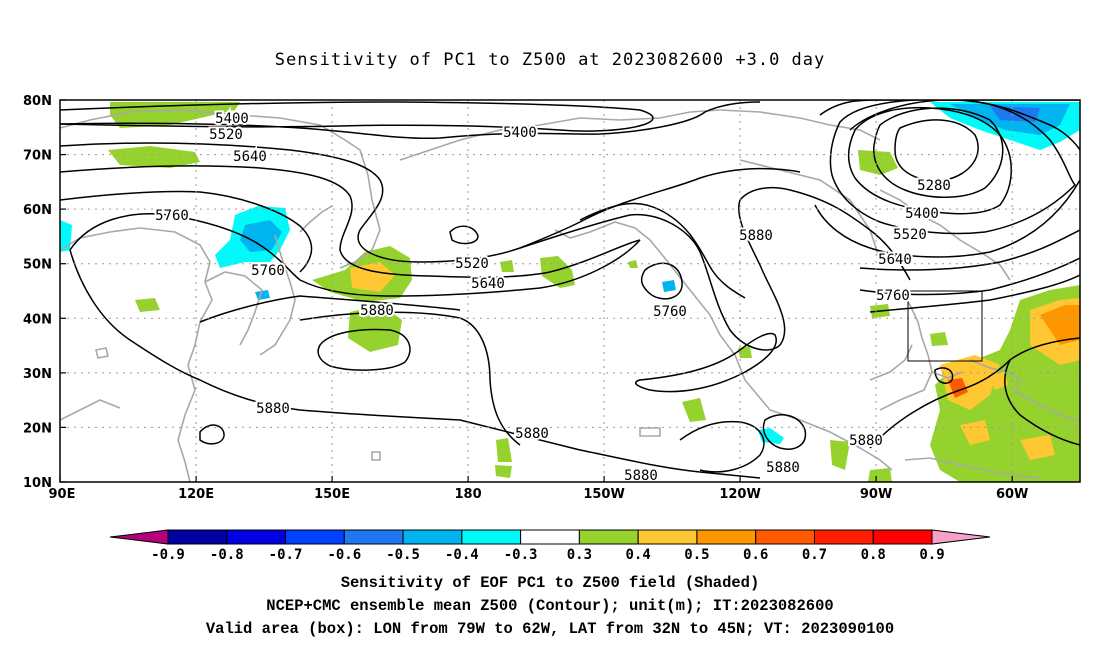 The width and height of the screenshot is (1100, 650). What do you see at coordinates (37, 483) in the screenshot?
I see `lat-label: 10N` at bounding box center [37, 483].